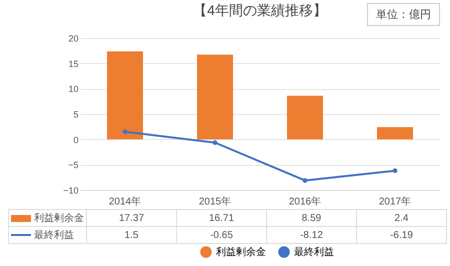 Image resolution: width=450 pixels, height=266 pixels. What do you see at coordinates (215, 202) in the screenshot?
I see `x-tick-label: 2015年` at bounding box center [215, 202].